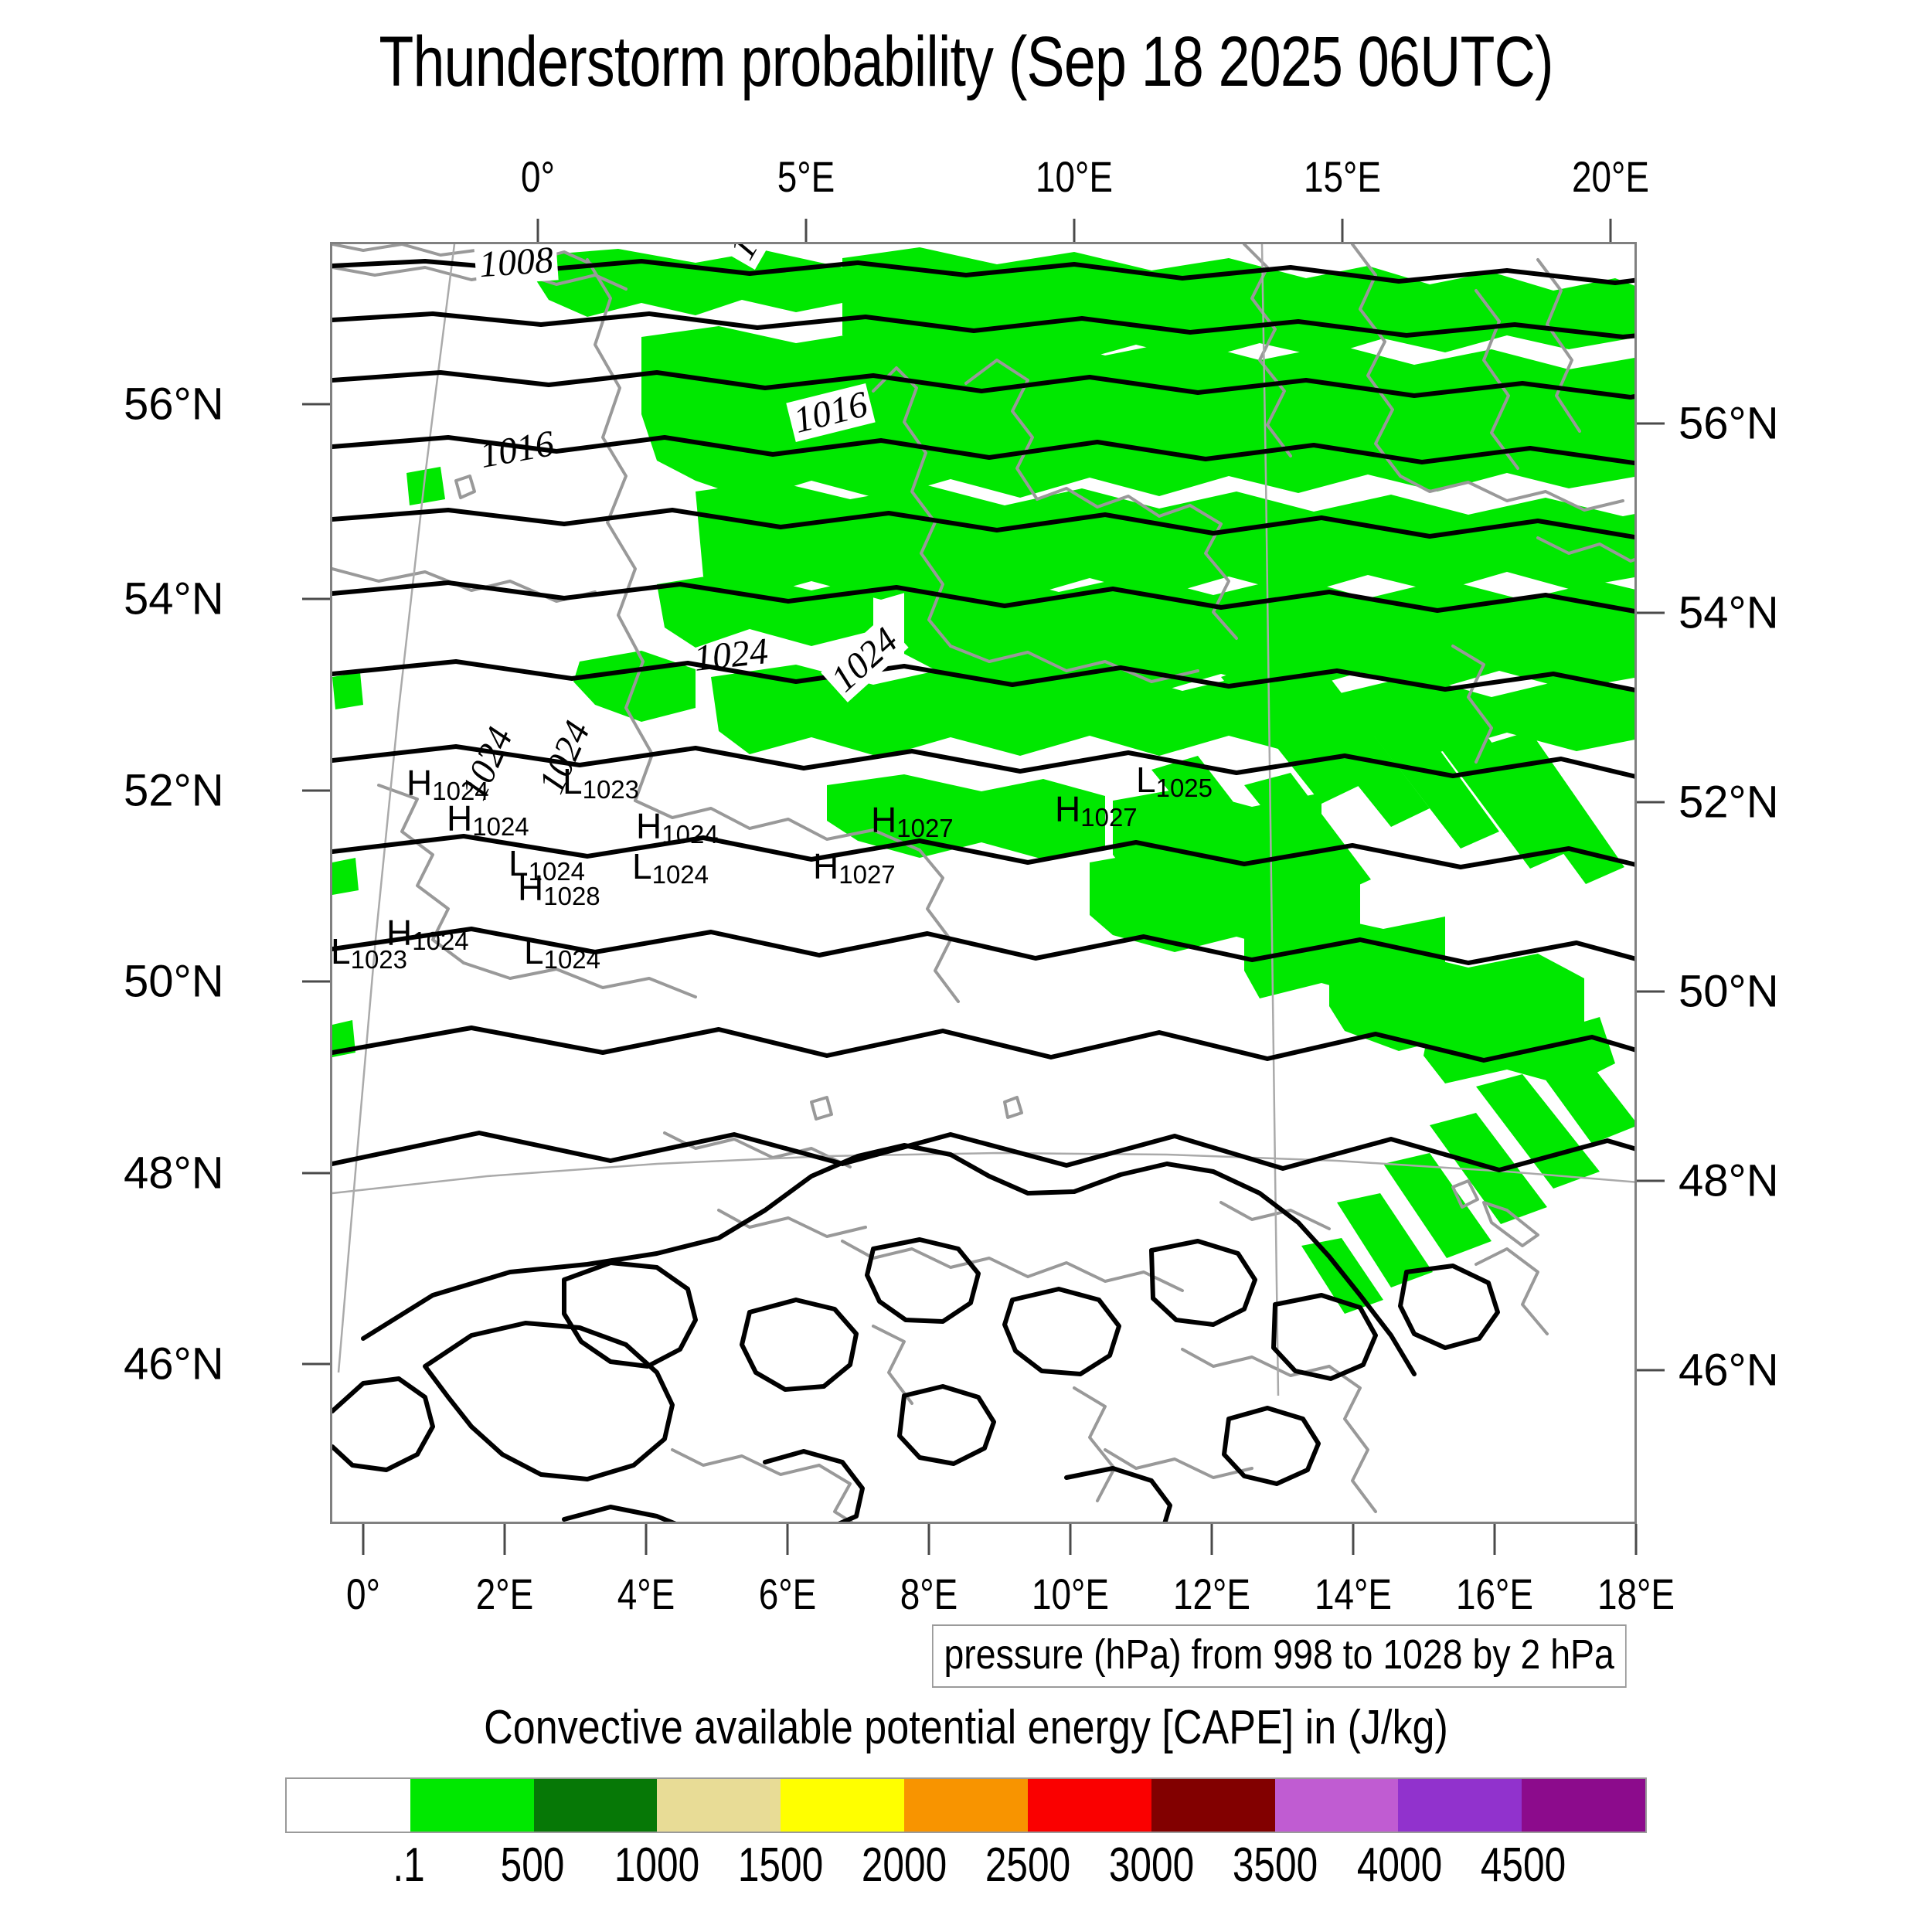  I want to click on pressure-center-label: L1025, so click(1175, 781).